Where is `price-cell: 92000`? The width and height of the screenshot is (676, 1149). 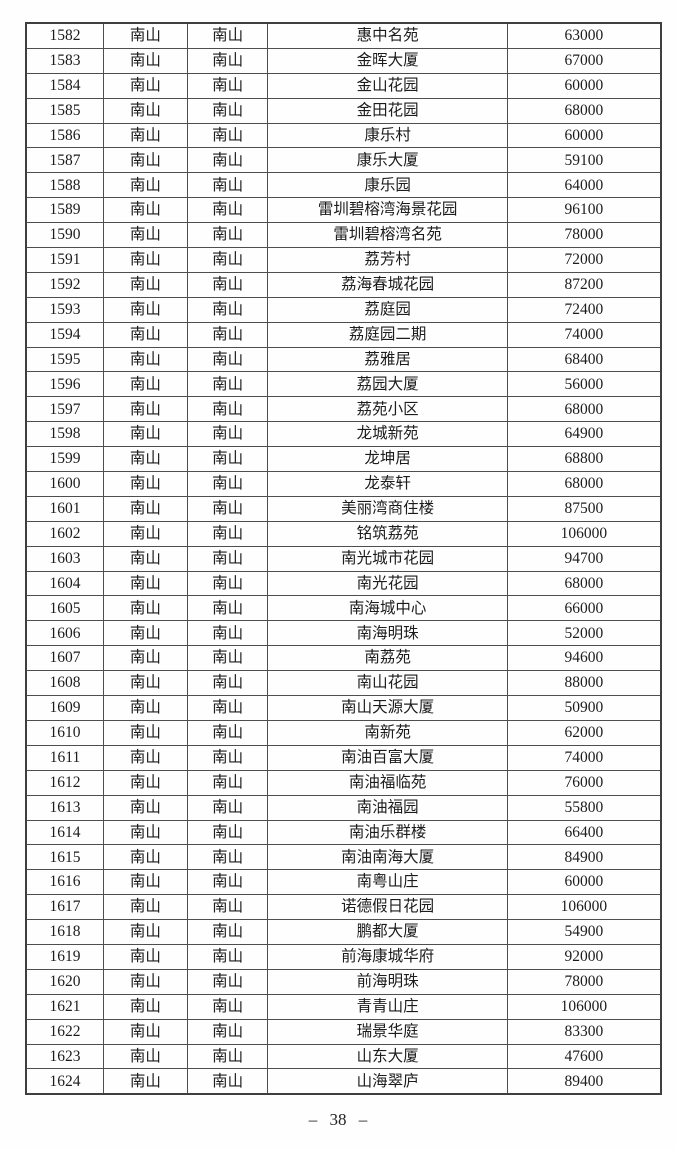 price-cell: 92000 is located at coordinates (584, 956).